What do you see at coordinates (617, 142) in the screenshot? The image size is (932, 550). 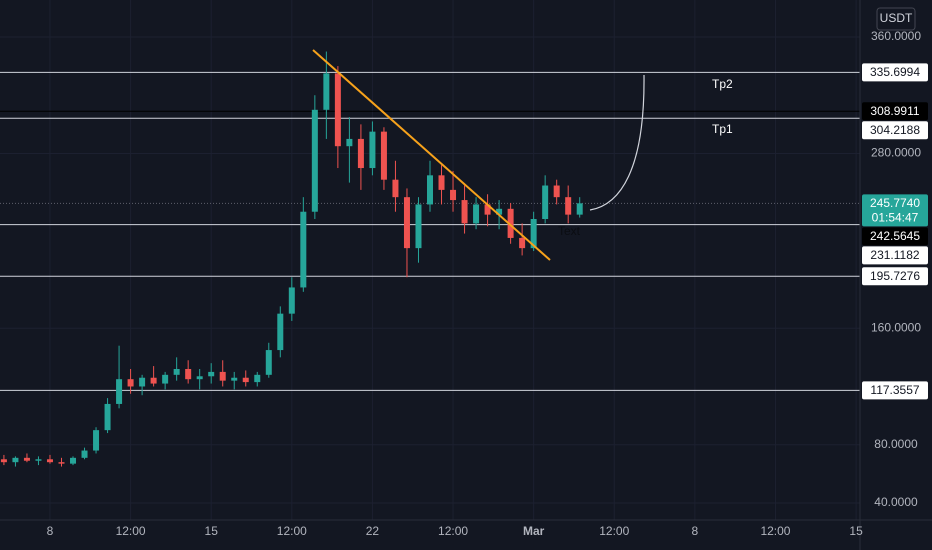 I see `projection-curve` at bounding box center [617, 142].